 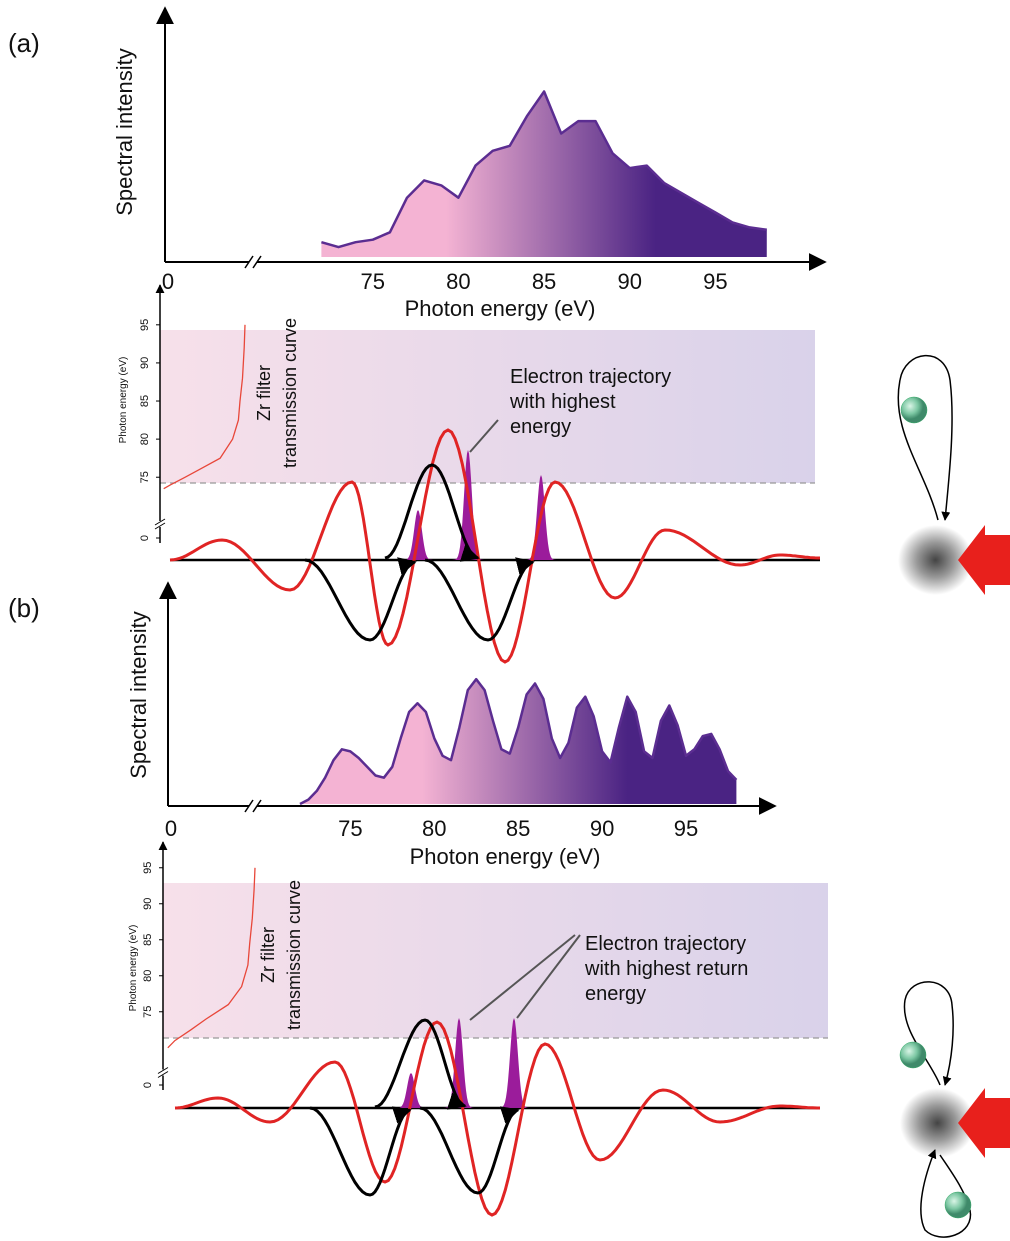 What do you see at coordinates (562, 402) in the screenshot?
I see `callout-text: with highest` at bounding box center [562, 402].